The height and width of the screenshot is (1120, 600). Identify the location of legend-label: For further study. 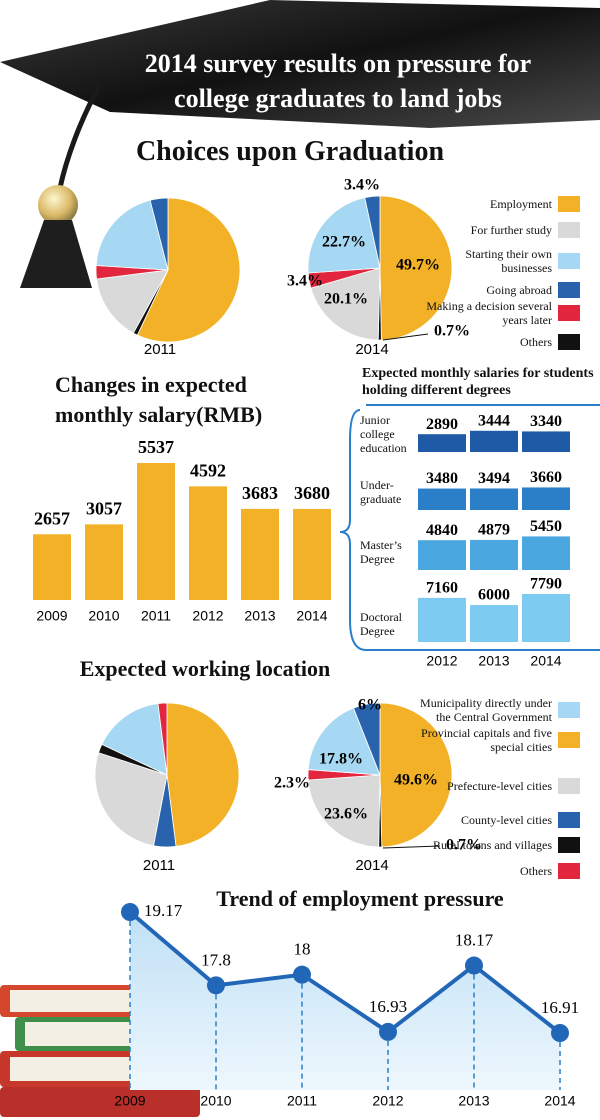
(511, 230).